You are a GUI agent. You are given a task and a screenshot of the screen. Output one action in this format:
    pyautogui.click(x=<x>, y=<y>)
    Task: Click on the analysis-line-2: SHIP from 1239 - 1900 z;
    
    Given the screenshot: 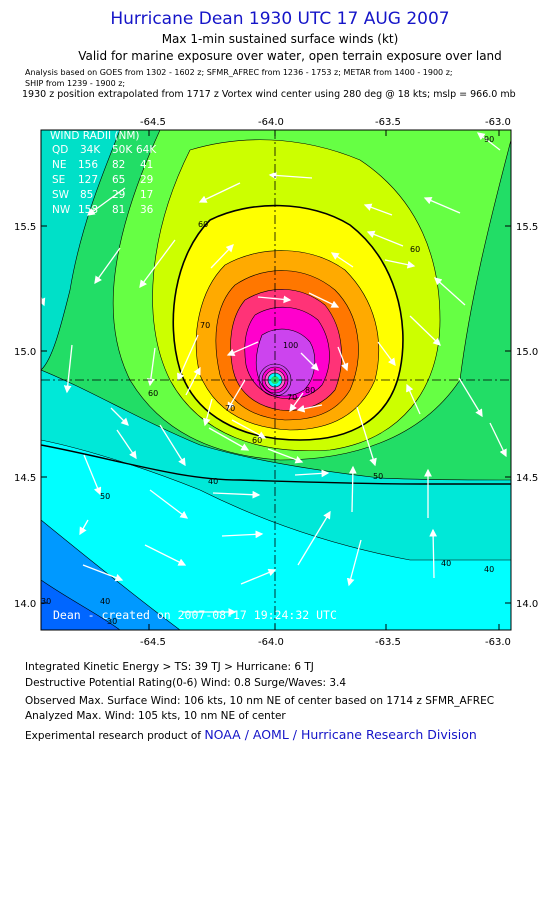 What is the action you would take?
    pyautogui.click(x=75, y=83)
    